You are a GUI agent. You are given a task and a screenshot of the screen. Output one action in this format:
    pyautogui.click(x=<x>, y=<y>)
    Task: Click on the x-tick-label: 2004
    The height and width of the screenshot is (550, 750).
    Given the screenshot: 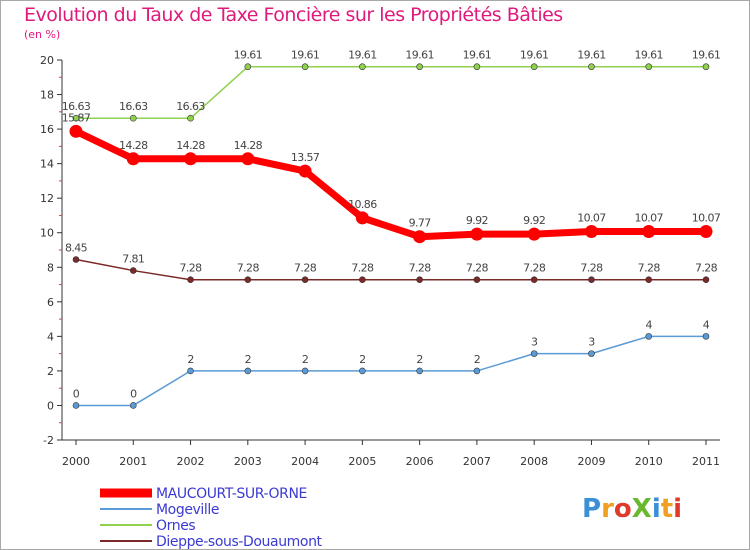 What is the action you would take?
    pyautogui.click(x=305, y=461)
    